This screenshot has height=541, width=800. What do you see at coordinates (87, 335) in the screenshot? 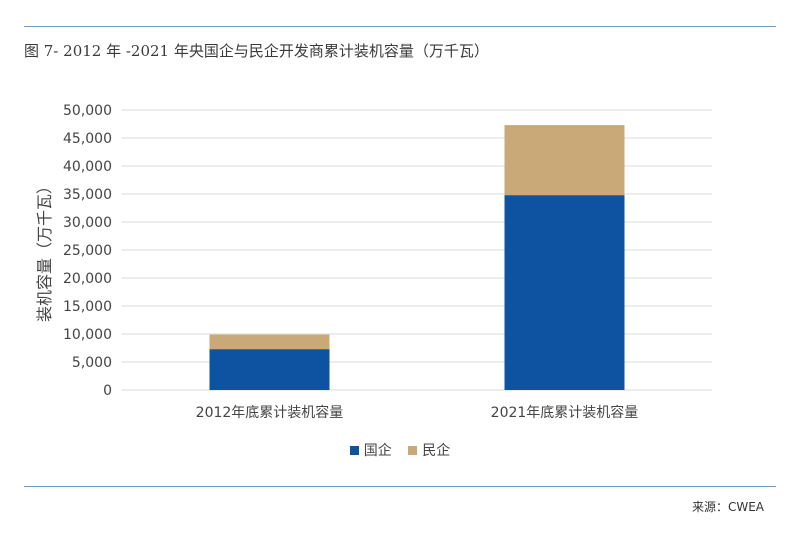
I see `y-tick-label: 10,000` at bounding box center [87, 335].